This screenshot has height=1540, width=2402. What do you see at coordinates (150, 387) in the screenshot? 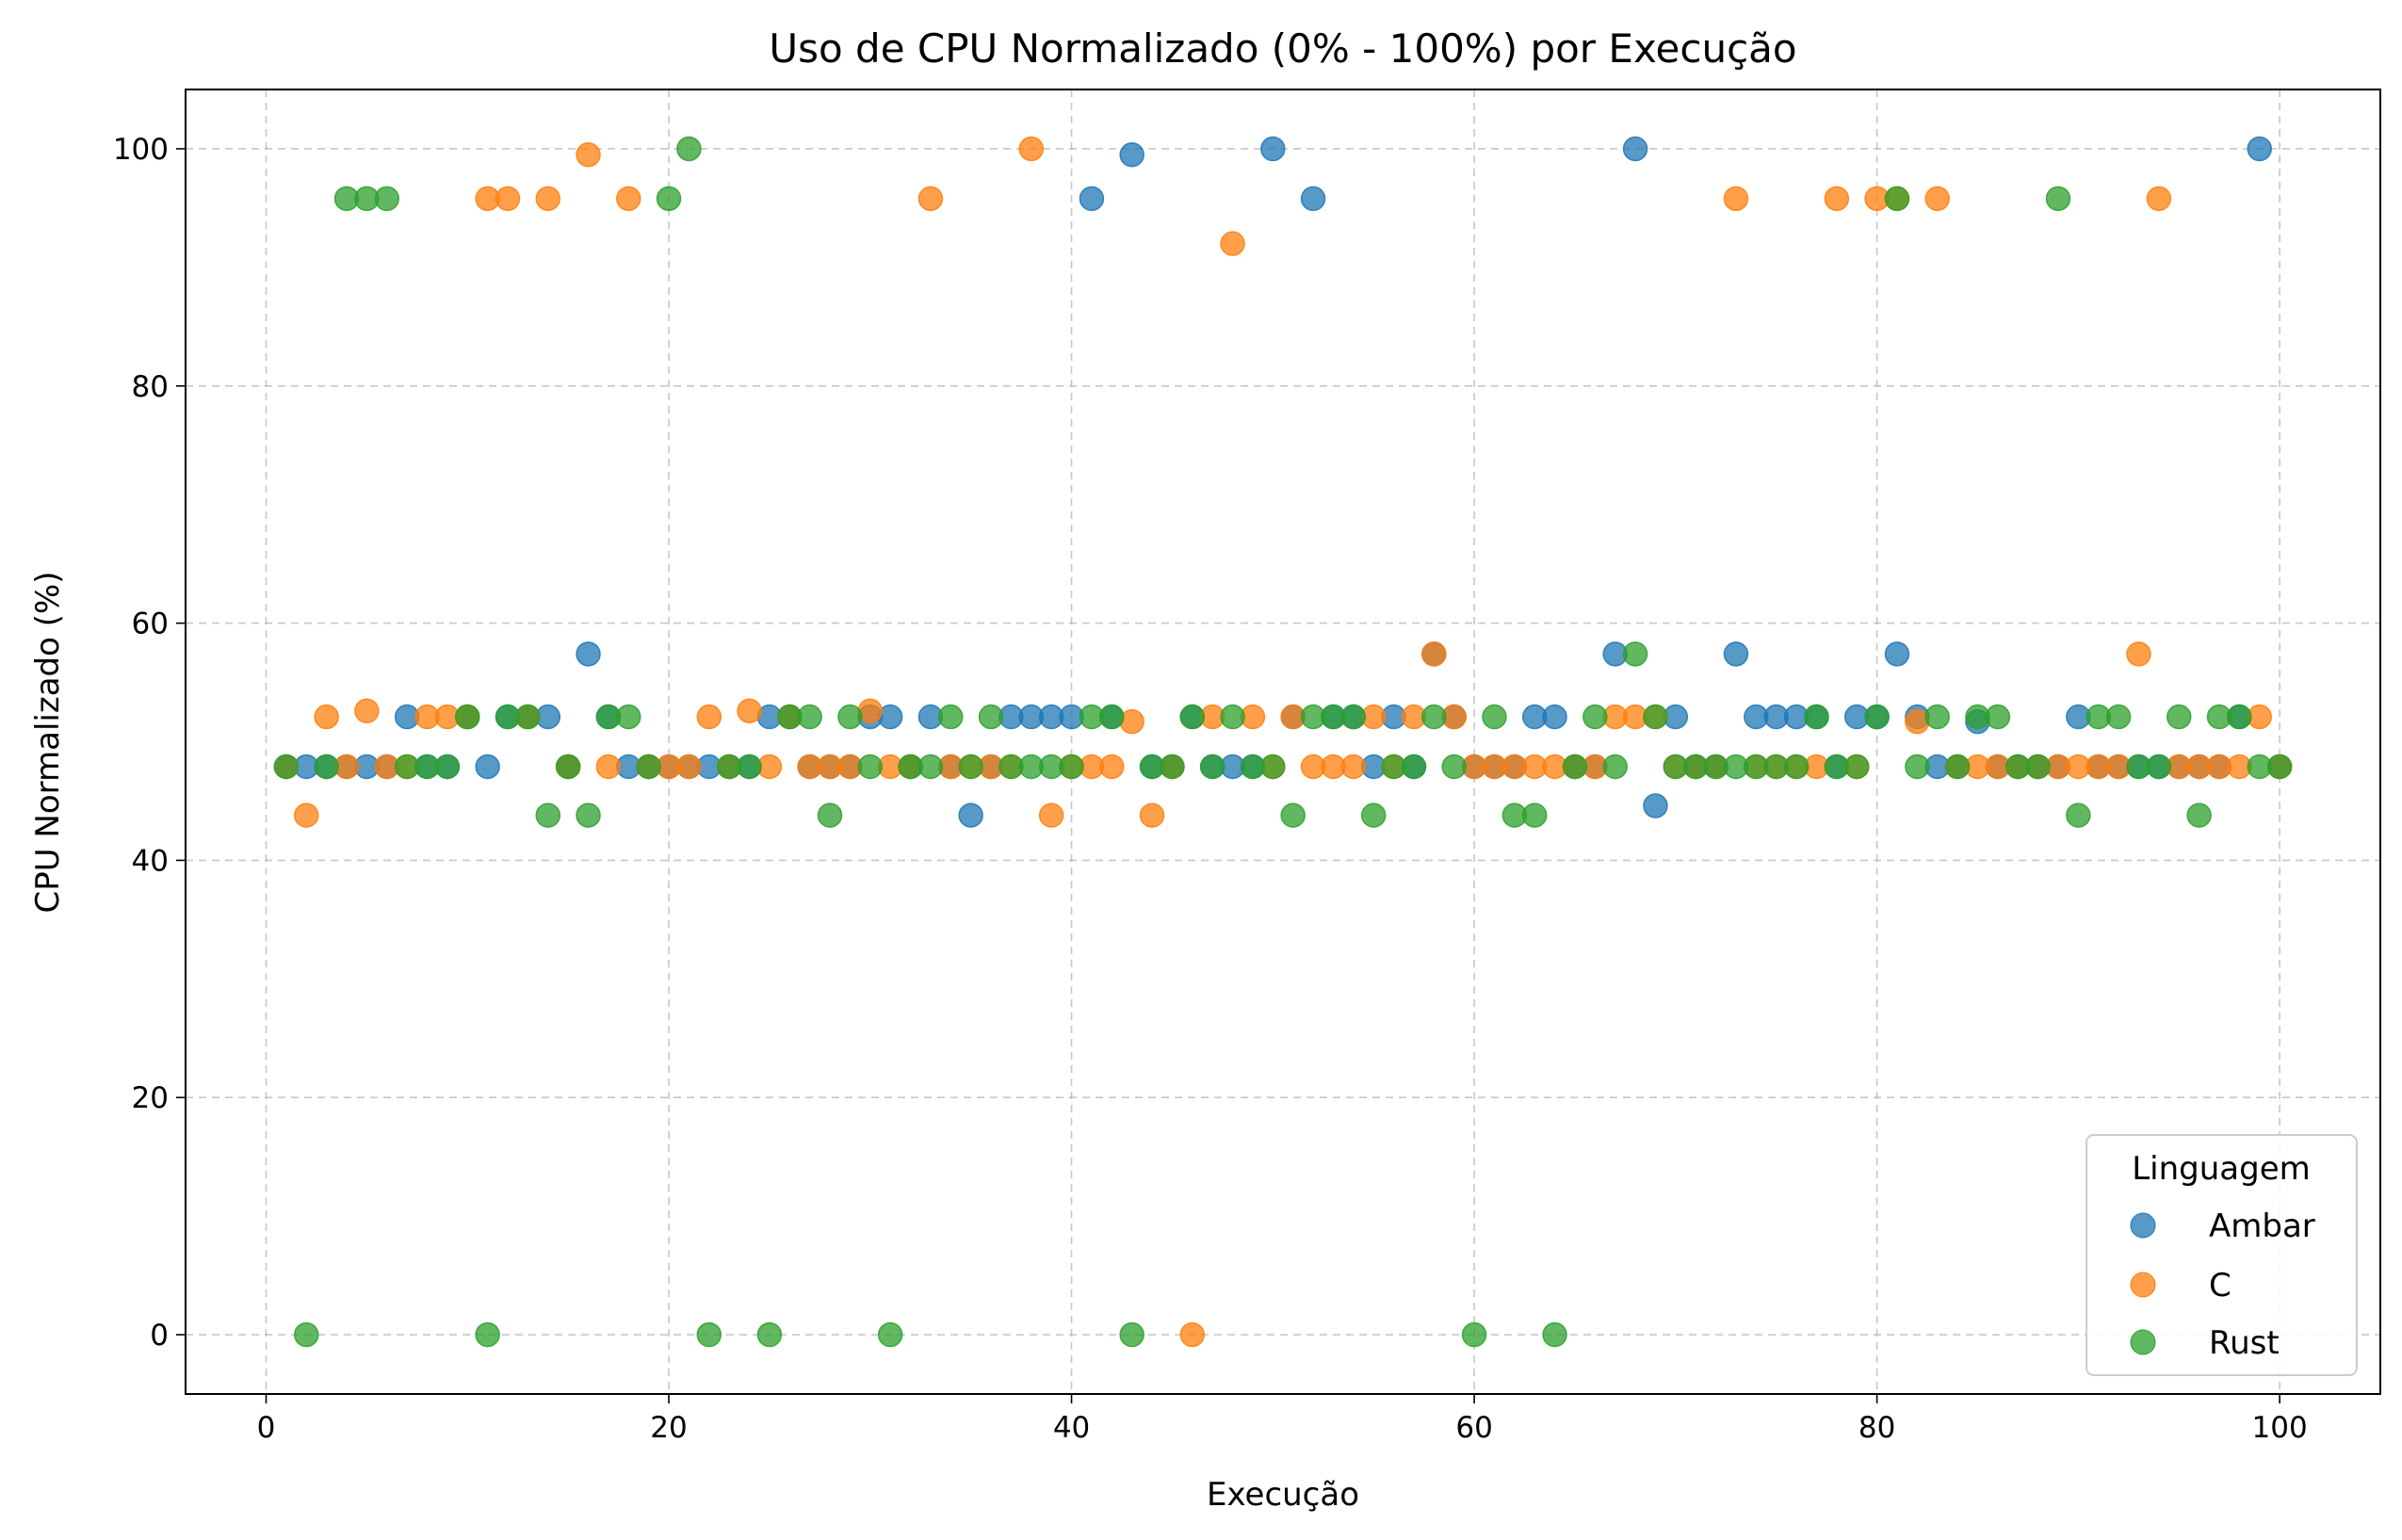
I see `y-tick-label: 80` at bounding box center [150, 387].